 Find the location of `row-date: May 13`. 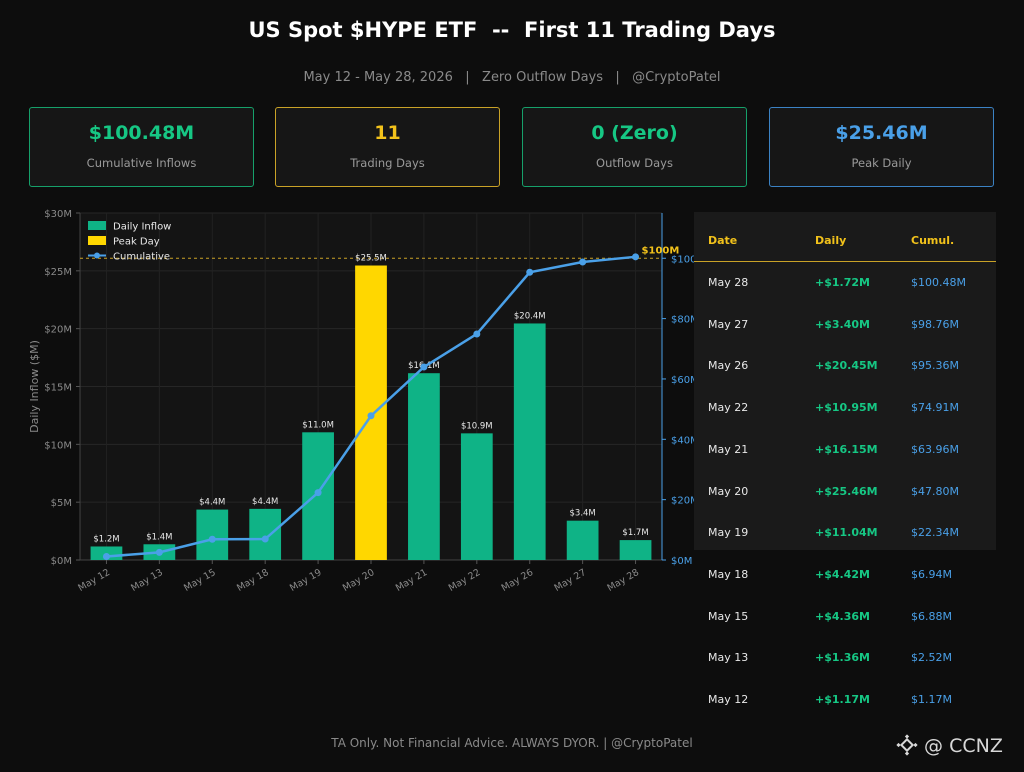

row-date: May 13 is located at coordinates (728, 658).